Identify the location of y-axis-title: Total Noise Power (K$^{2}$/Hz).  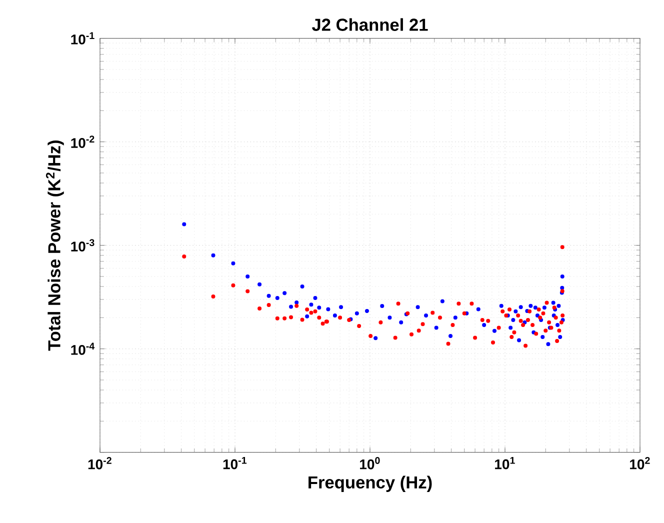
(55, 245).